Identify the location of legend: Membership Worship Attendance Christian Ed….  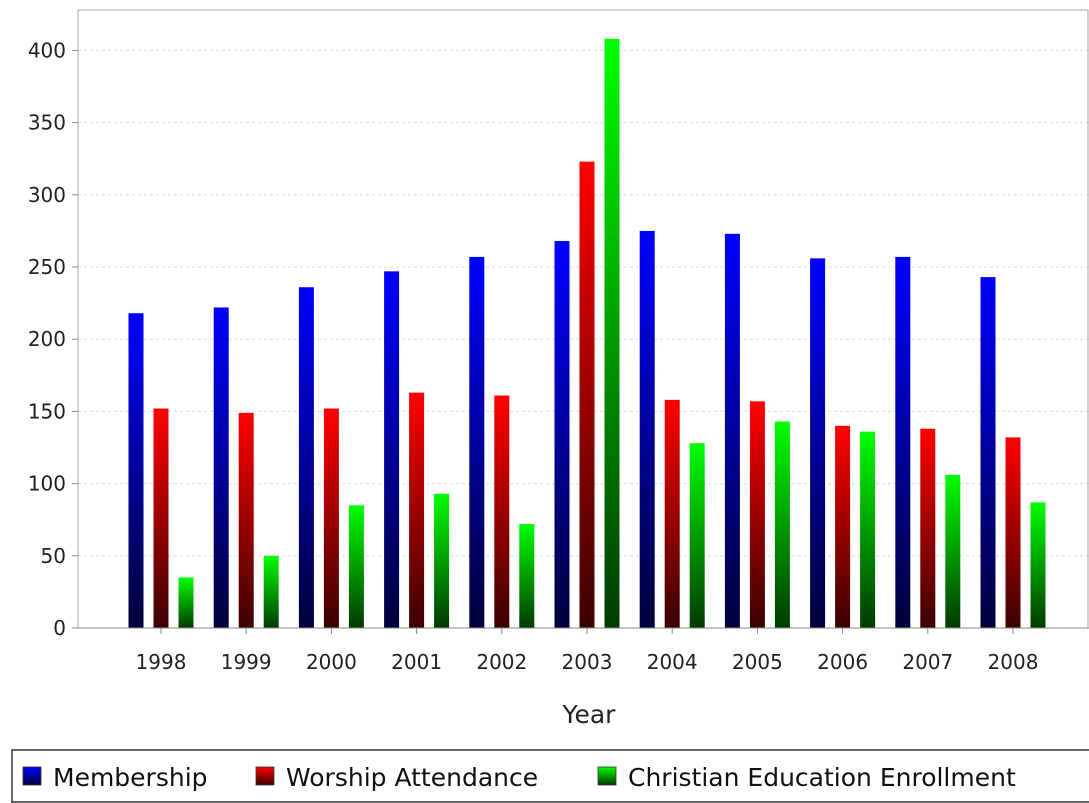
(550, 776).